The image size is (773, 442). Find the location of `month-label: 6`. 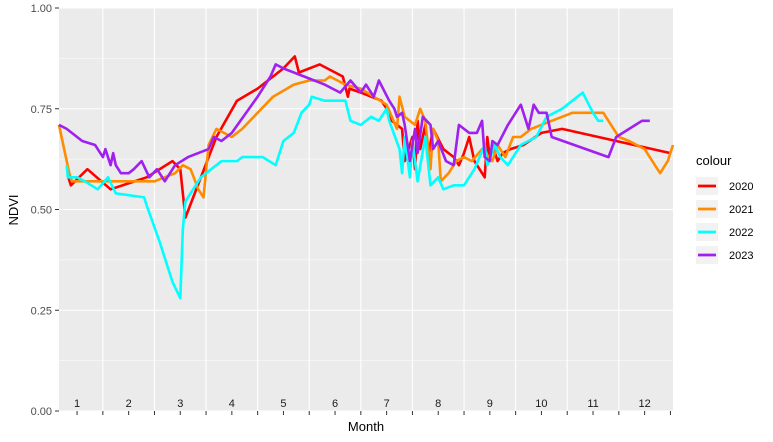

month-label: 6 is located at coordinates (335, 404).